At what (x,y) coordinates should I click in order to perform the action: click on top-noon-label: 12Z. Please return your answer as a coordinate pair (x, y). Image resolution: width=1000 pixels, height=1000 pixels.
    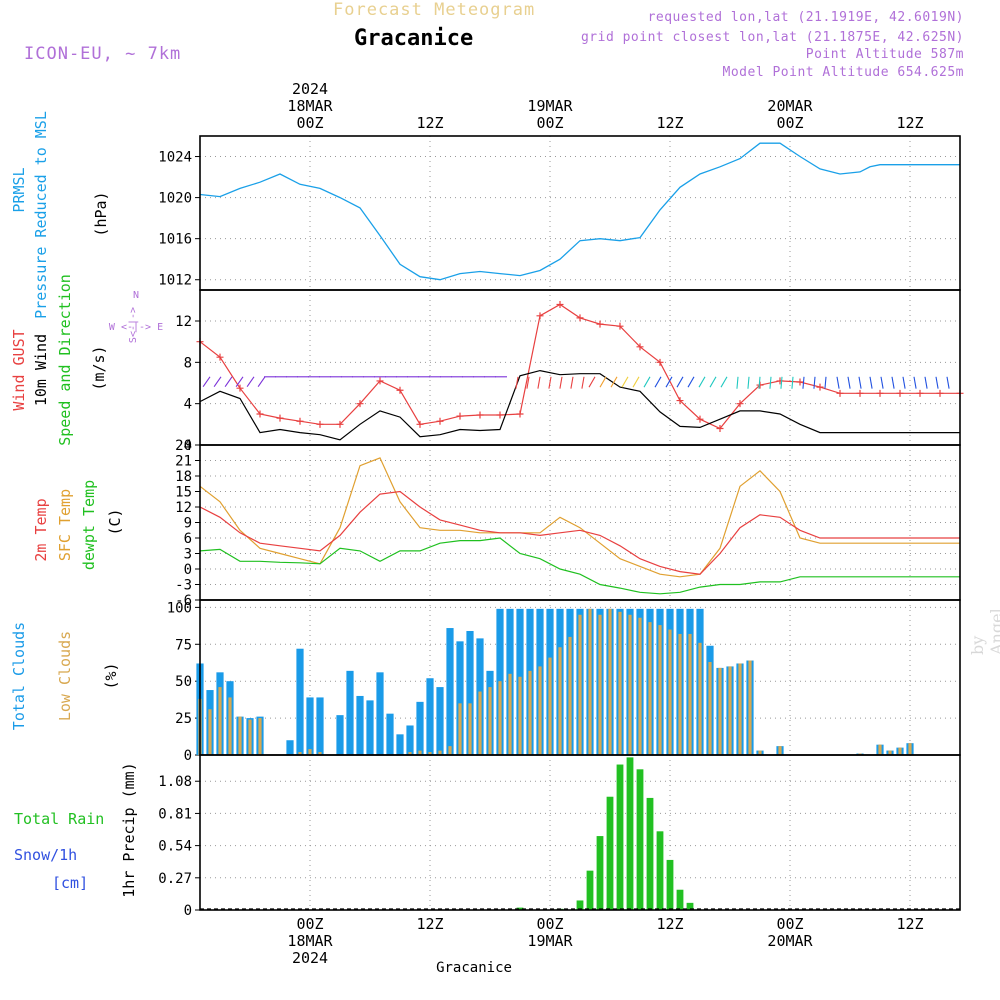
    Looking at the image, I should click on (669, 123).